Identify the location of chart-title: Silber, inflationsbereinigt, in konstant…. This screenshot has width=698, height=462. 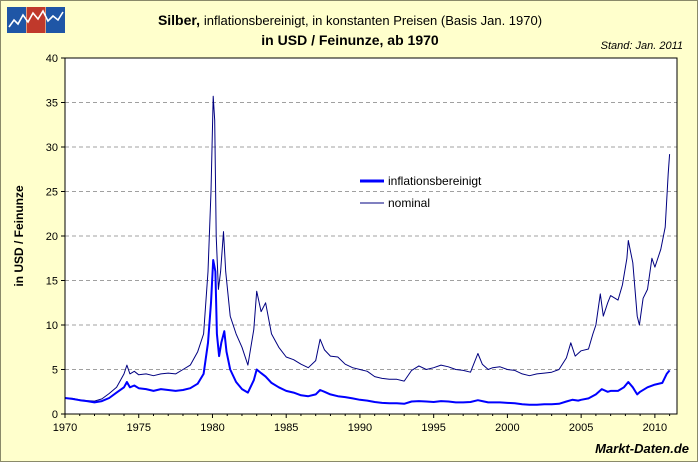
(349, 20).